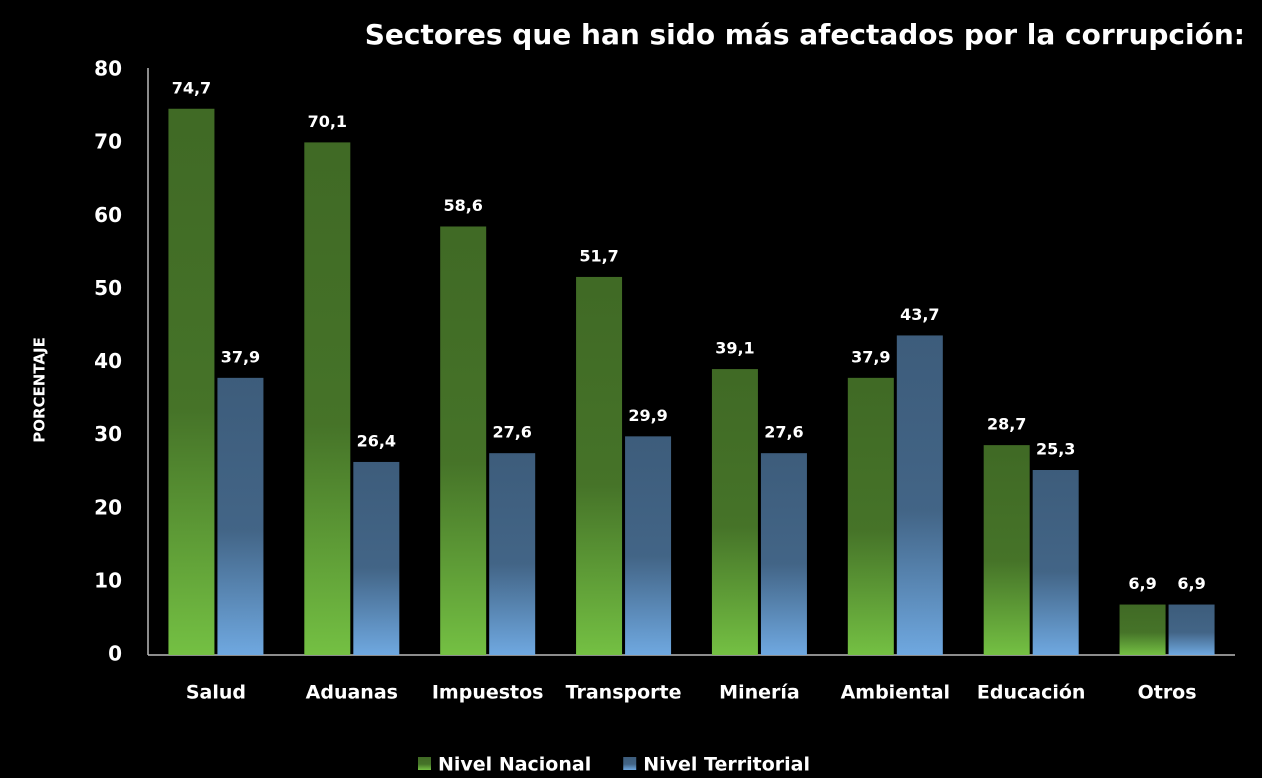 This screenshot has width=1262, height=778. Describe the element at coordinates (327, 121) in the screenshot. I see `value-label: 70,1` at that location.